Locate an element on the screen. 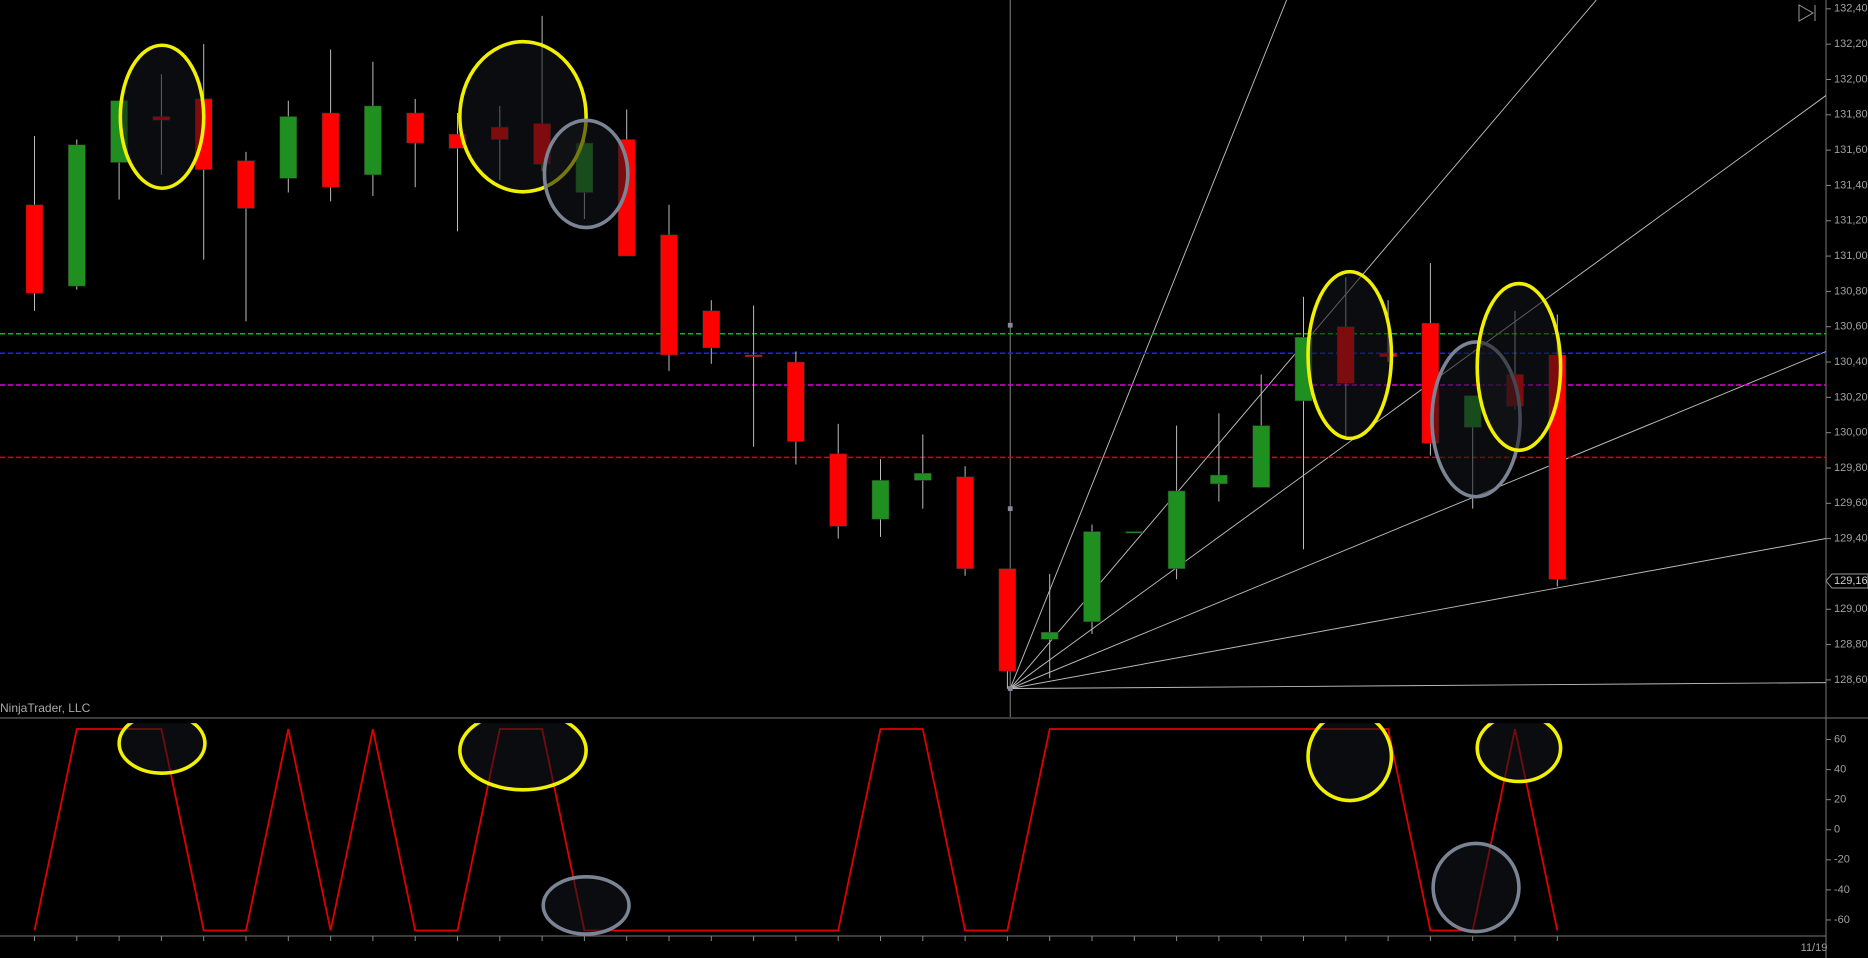 The height and width of the screenshot is (958, 1868). y-tick-label: 128,60 is located at coordinates (1851, 680).